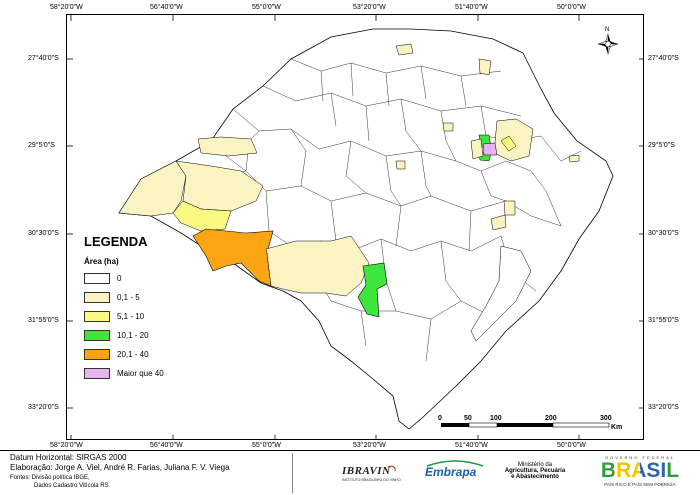  I want to click on legend-item: 20,1 - 40, so click(124, 354).